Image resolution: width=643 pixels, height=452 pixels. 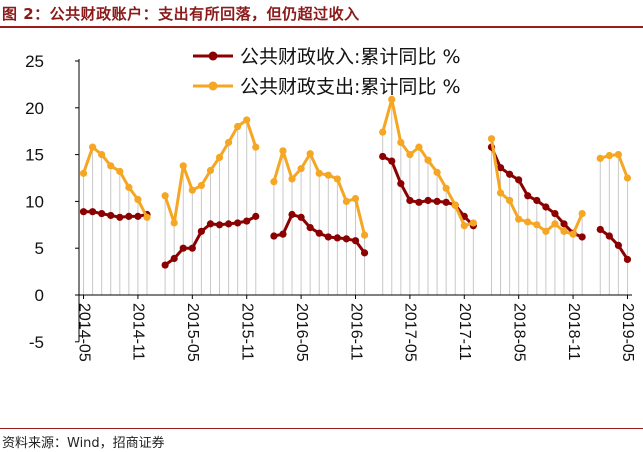 What do you see at coordinates (181, 14) in the screenshot?
I see `page-title: 图 2：公共财政账户：支出有所回落，但仍超过收入` at bounding box center [181, 14].